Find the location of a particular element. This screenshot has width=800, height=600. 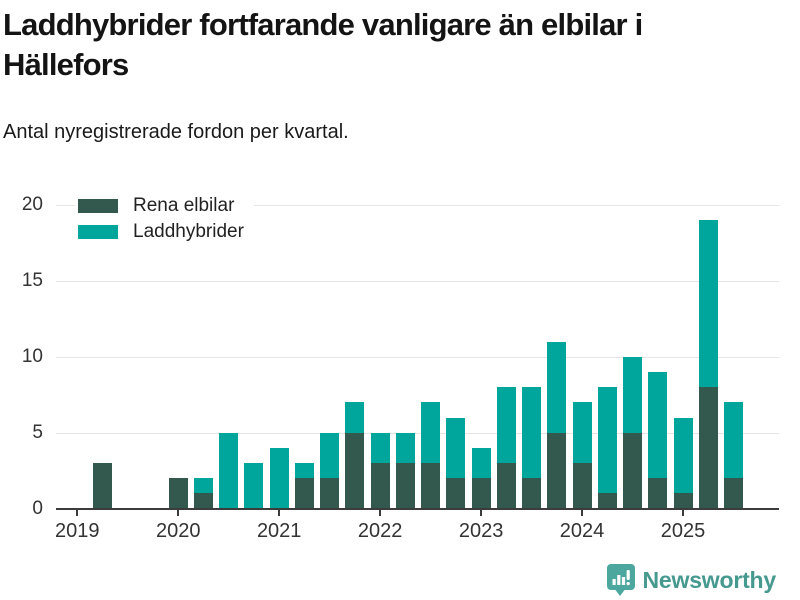

bar-2020-Q2-rena-elbilar is located at coordinates (203, 501).